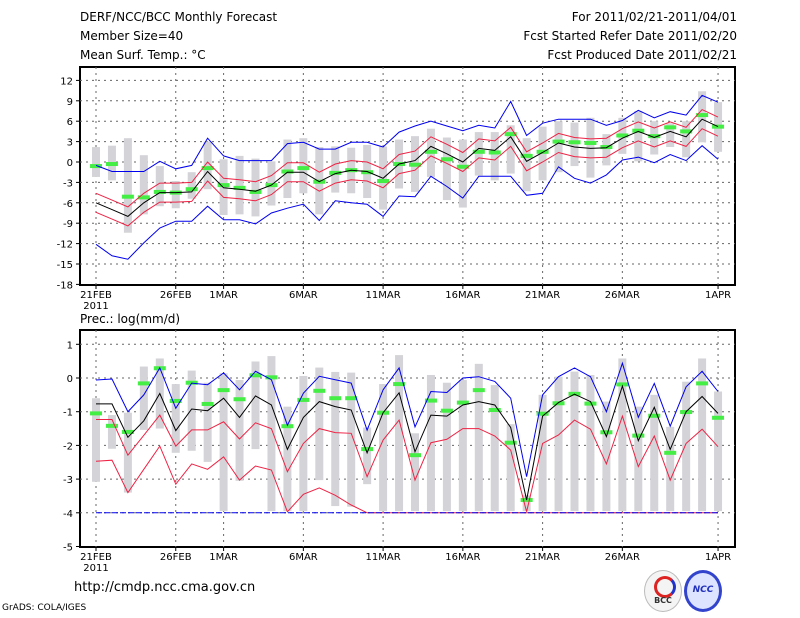 The image size is (800, 618). I want to click on prec-y-tick-label: -5, so click(68, 548).